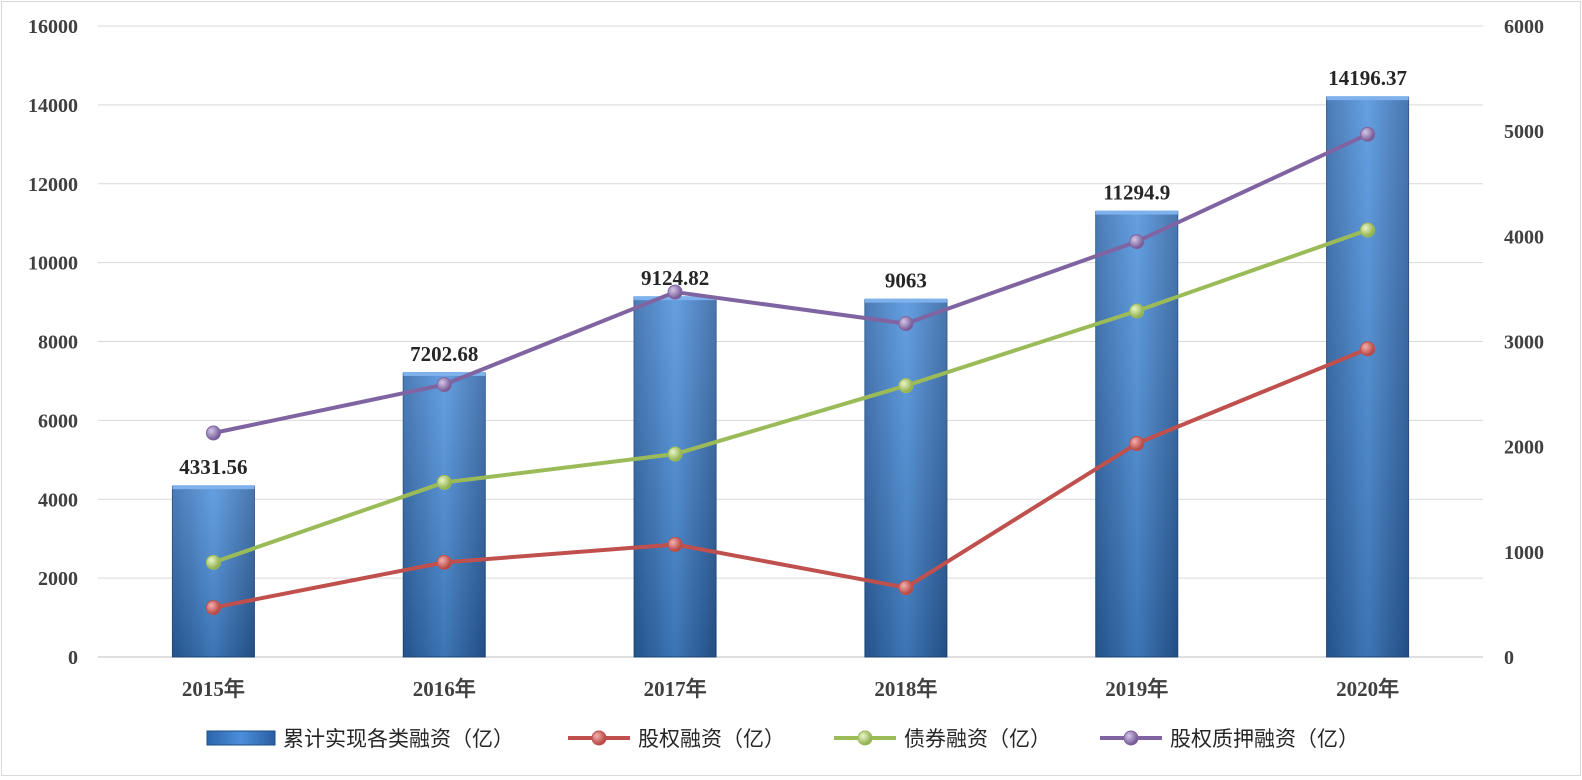  Describe the element at coordinates (1367, 689) in the screenshot. I see `x-tick-label: 2020年` at that location.